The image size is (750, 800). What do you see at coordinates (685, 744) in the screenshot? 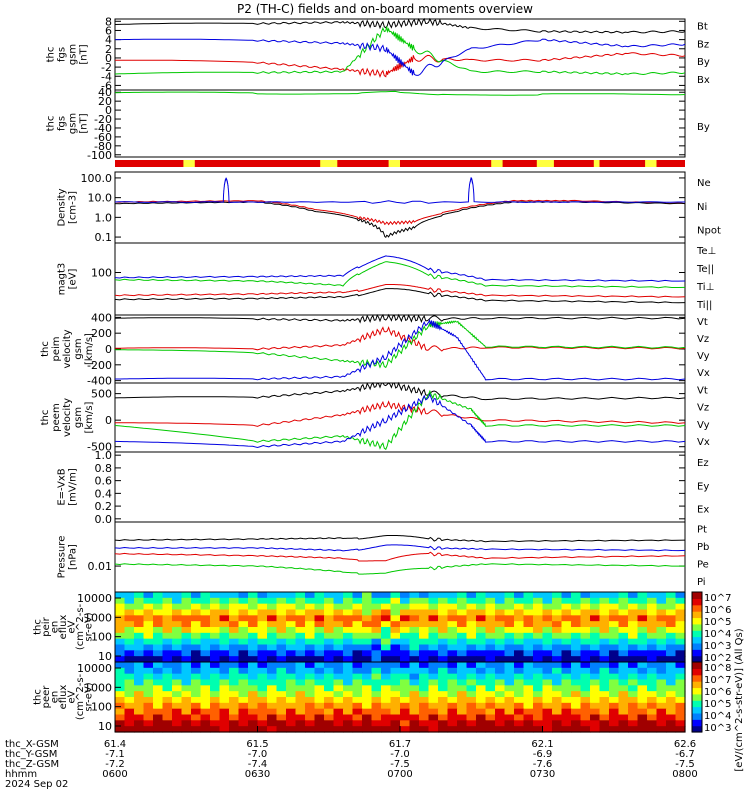
I see `x-tick-label: 62.6` at bounding box center [685, 744].